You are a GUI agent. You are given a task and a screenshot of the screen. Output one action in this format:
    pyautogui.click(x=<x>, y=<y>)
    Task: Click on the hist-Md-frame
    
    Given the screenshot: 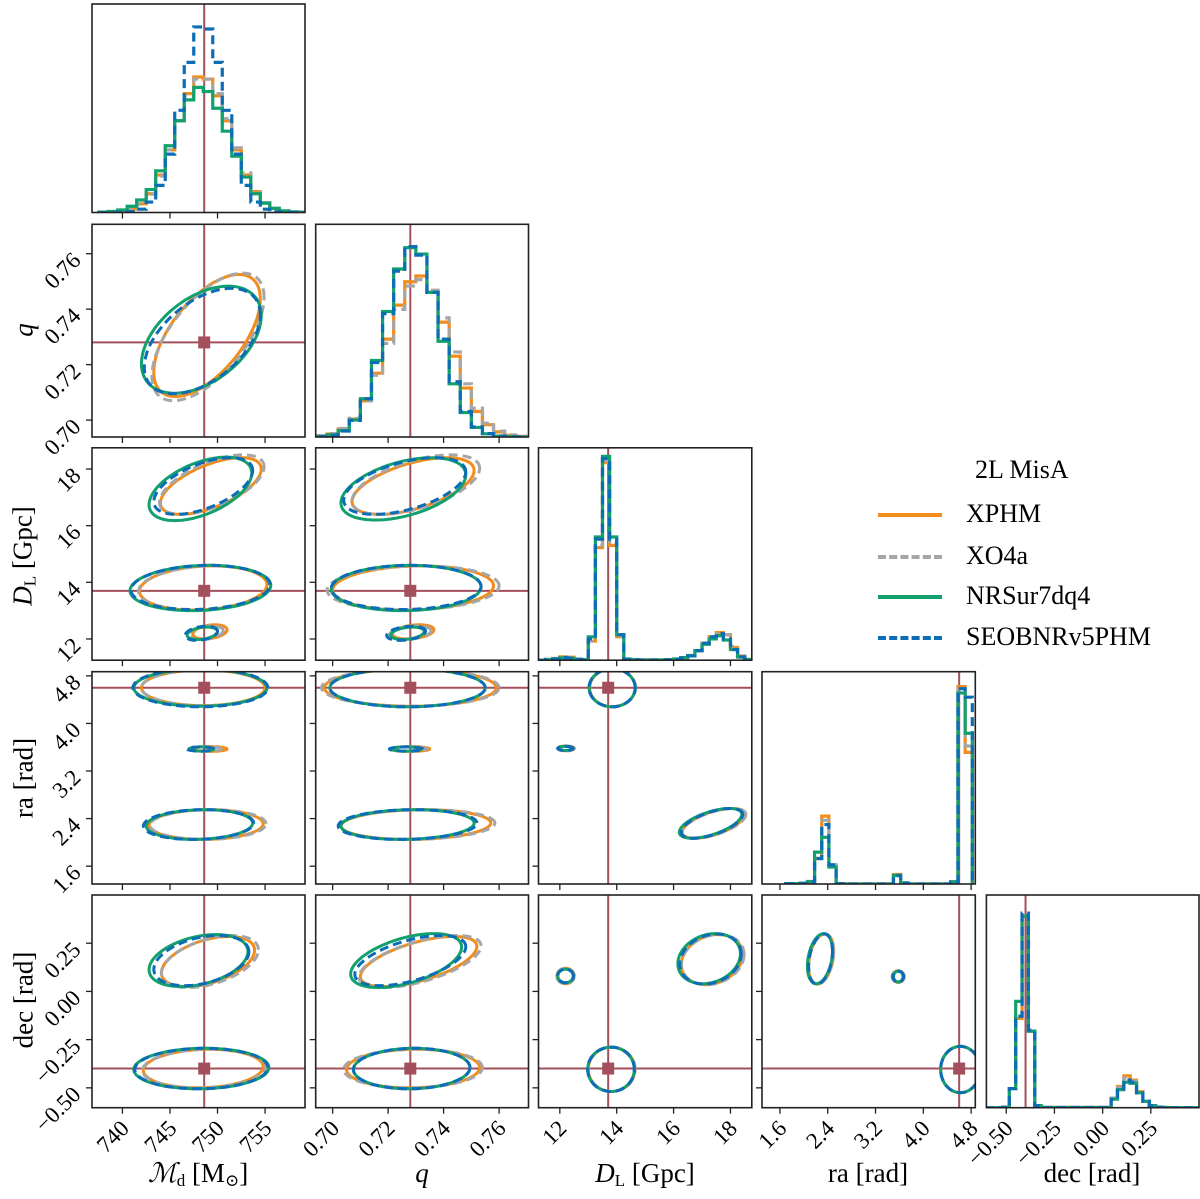 What is the action you would take?
    pyautogui.click(x=198, y=108)
    